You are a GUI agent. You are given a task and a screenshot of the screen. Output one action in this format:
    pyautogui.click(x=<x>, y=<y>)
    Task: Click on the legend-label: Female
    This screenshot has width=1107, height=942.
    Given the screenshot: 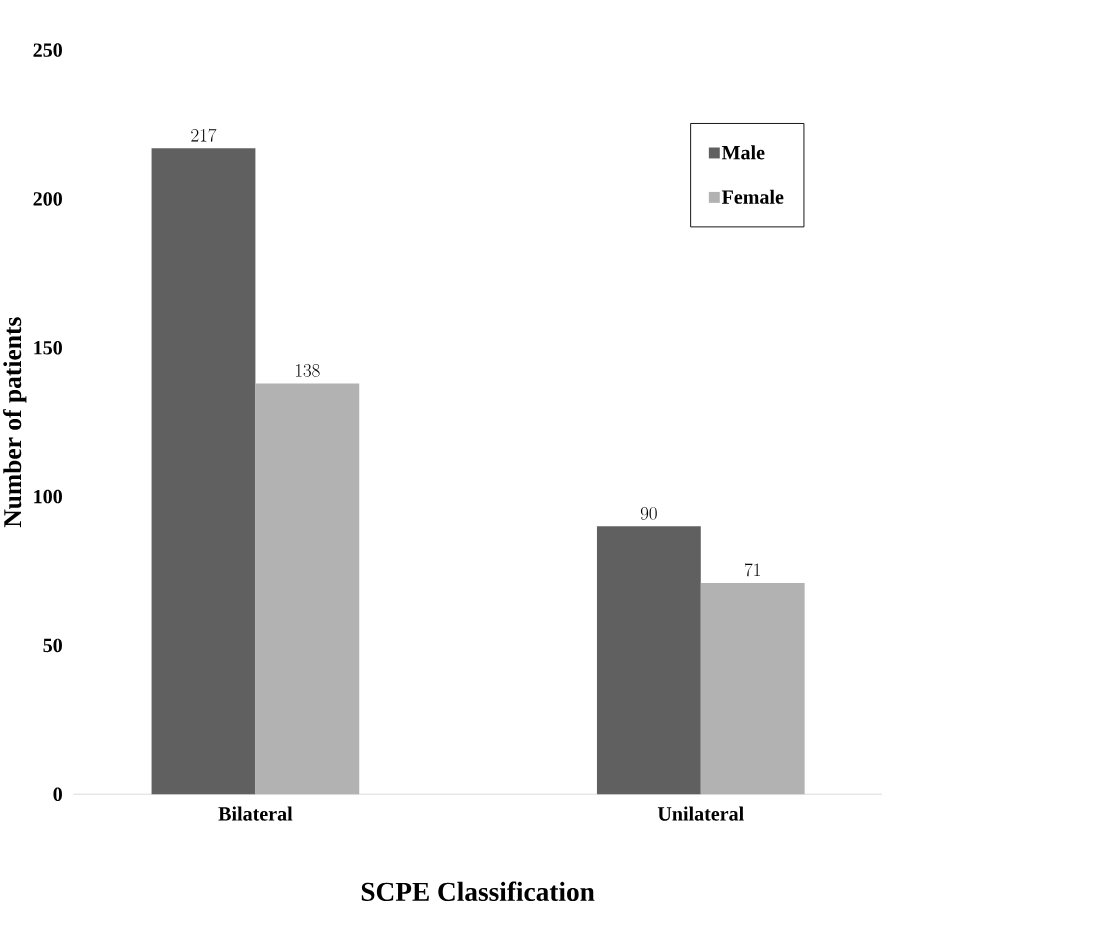 What is the action you would take?
    pyautogui.click(x=752, y=196)
    